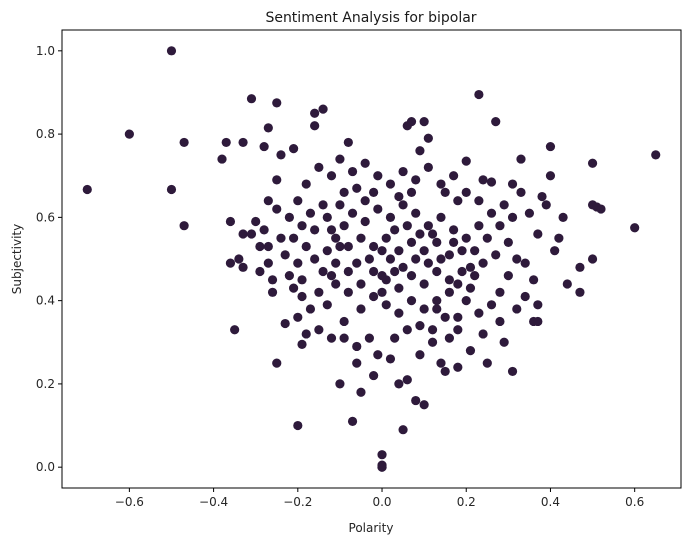  What do you see at coordinates (45, 301) in the screenshot?
I see `y-tick-label: 0.4` at bounding box center [45, 301].